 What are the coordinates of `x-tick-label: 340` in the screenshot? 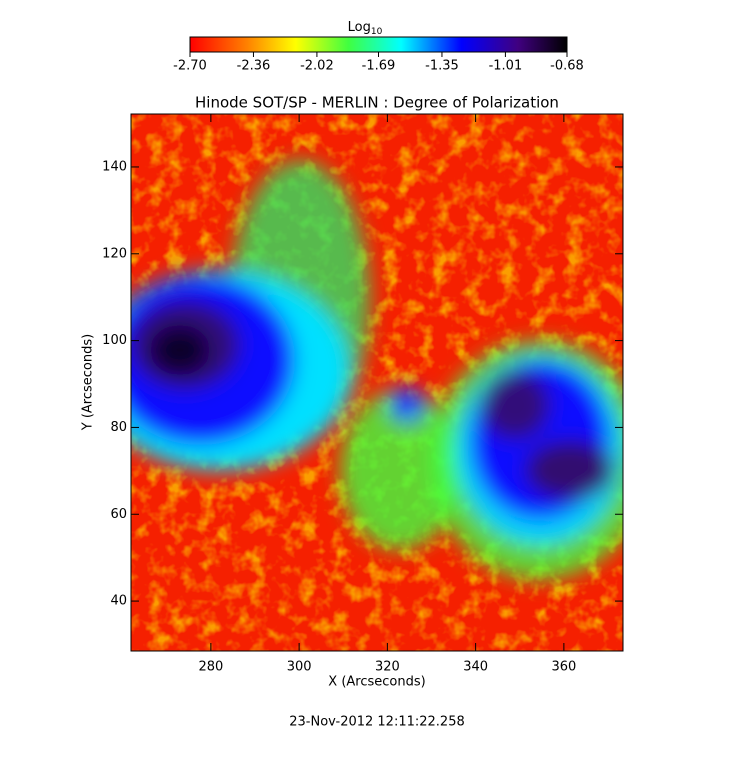 It's located at (475, 667).